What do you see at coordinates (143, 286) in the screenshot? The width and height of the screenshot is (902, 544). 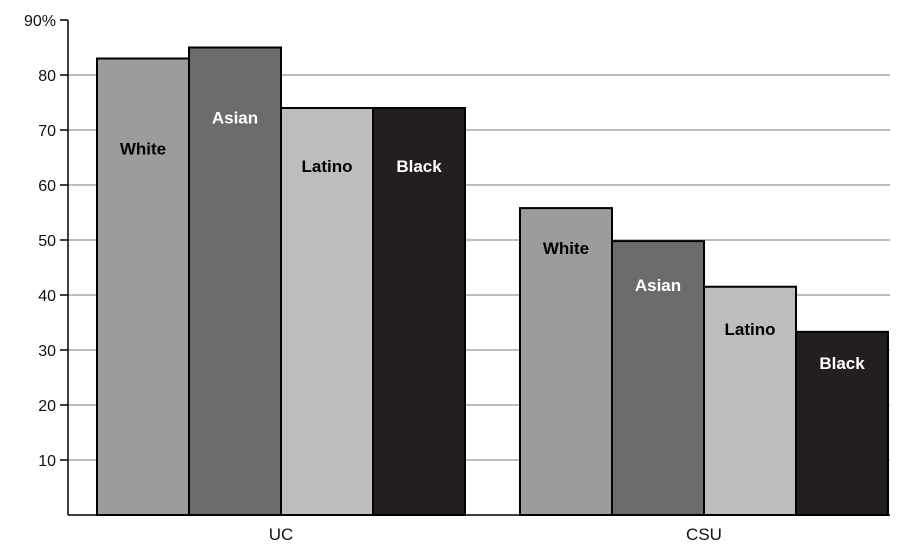 I see `bar-uc-white` at bounding box center [143, 286].